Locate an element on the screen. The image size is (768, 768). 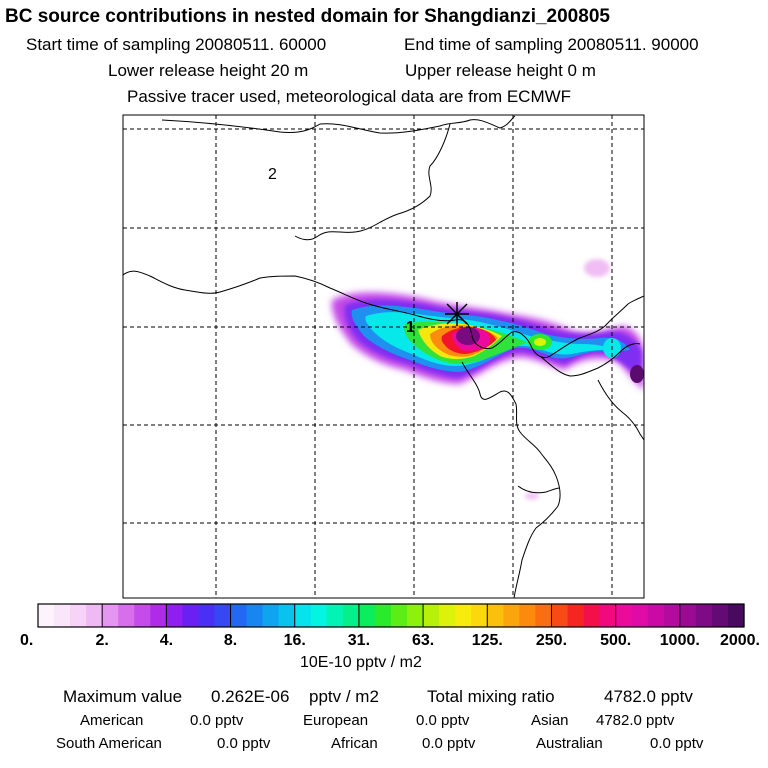
plume-core is located at coordinates (468, 336).